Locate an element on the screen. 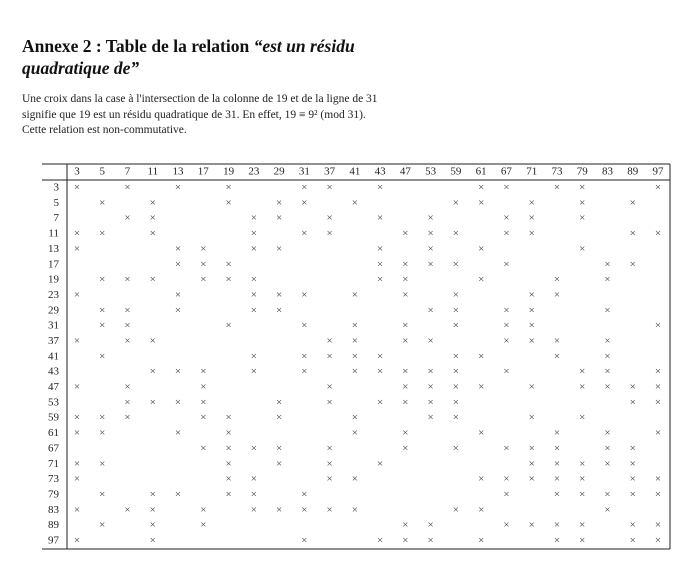 The height and width of the screenshot is (564, 690). row-header: 41 is located at coordinates (53, 356).